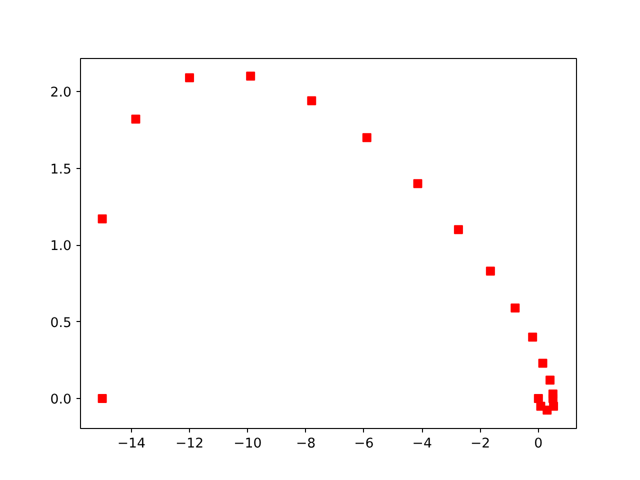  I want to click on x-tick-label: −4, so click(422, 444).